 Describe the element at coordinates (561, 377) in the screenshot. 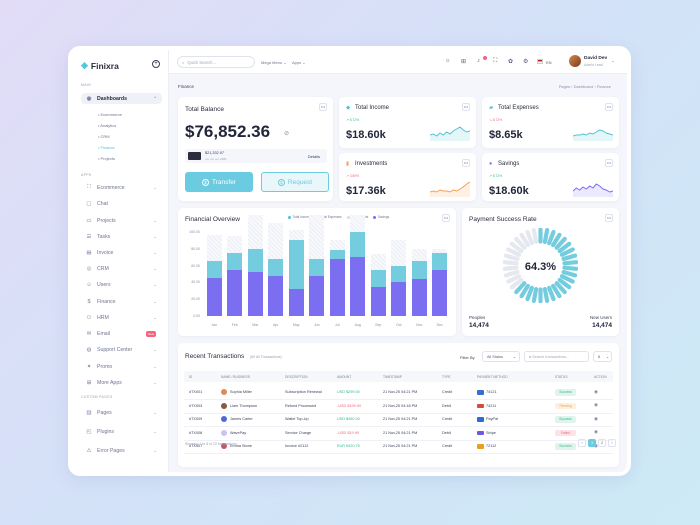

I see `column-header: STATUS` at that location.